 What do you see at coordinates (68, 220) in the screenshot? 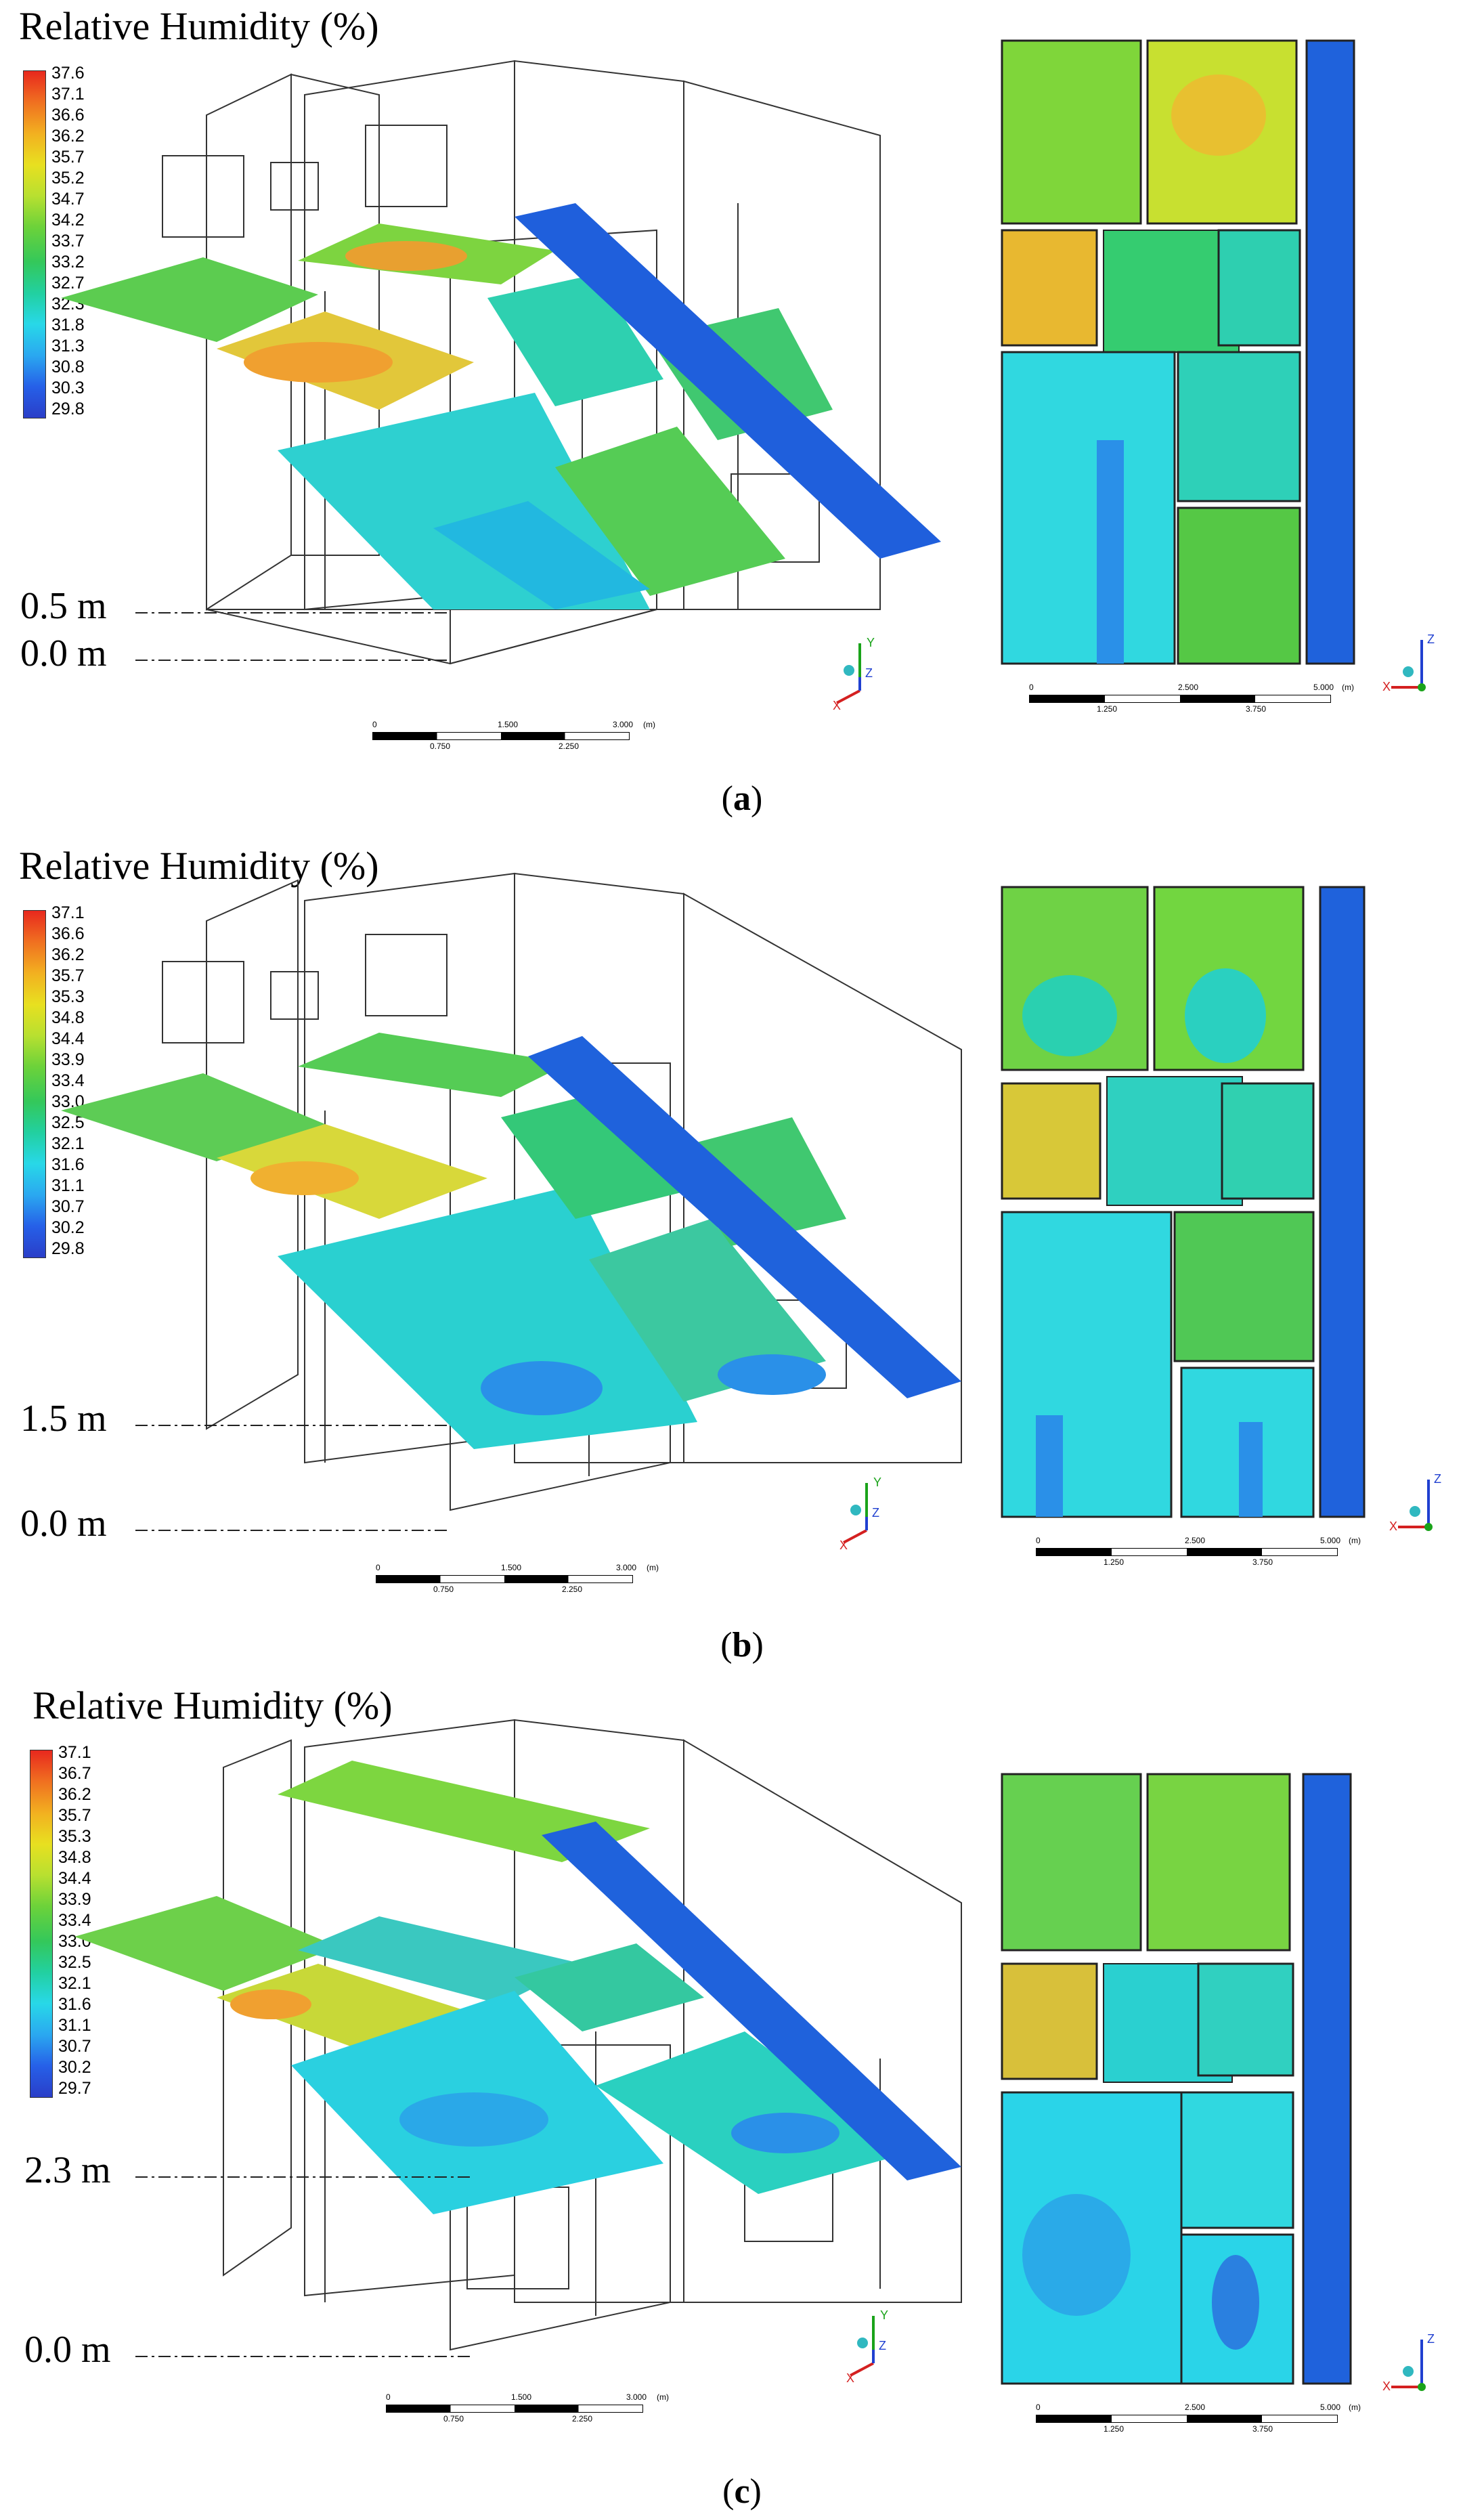
I see `legend-tick: 34.2` at bounding box center [68, 220].